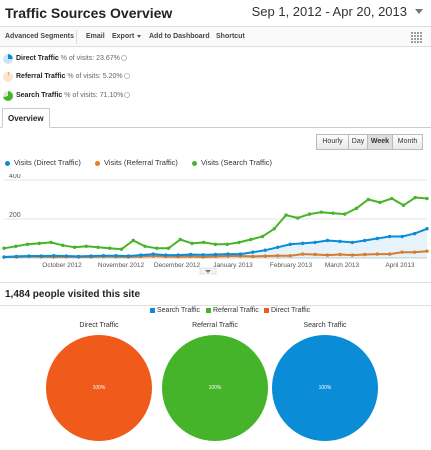 The image size is (431, 450). What do you see at coordinates (419, 11) in the screenshot?
I see `chevron-down-icon` at bounding box center [419, 11].